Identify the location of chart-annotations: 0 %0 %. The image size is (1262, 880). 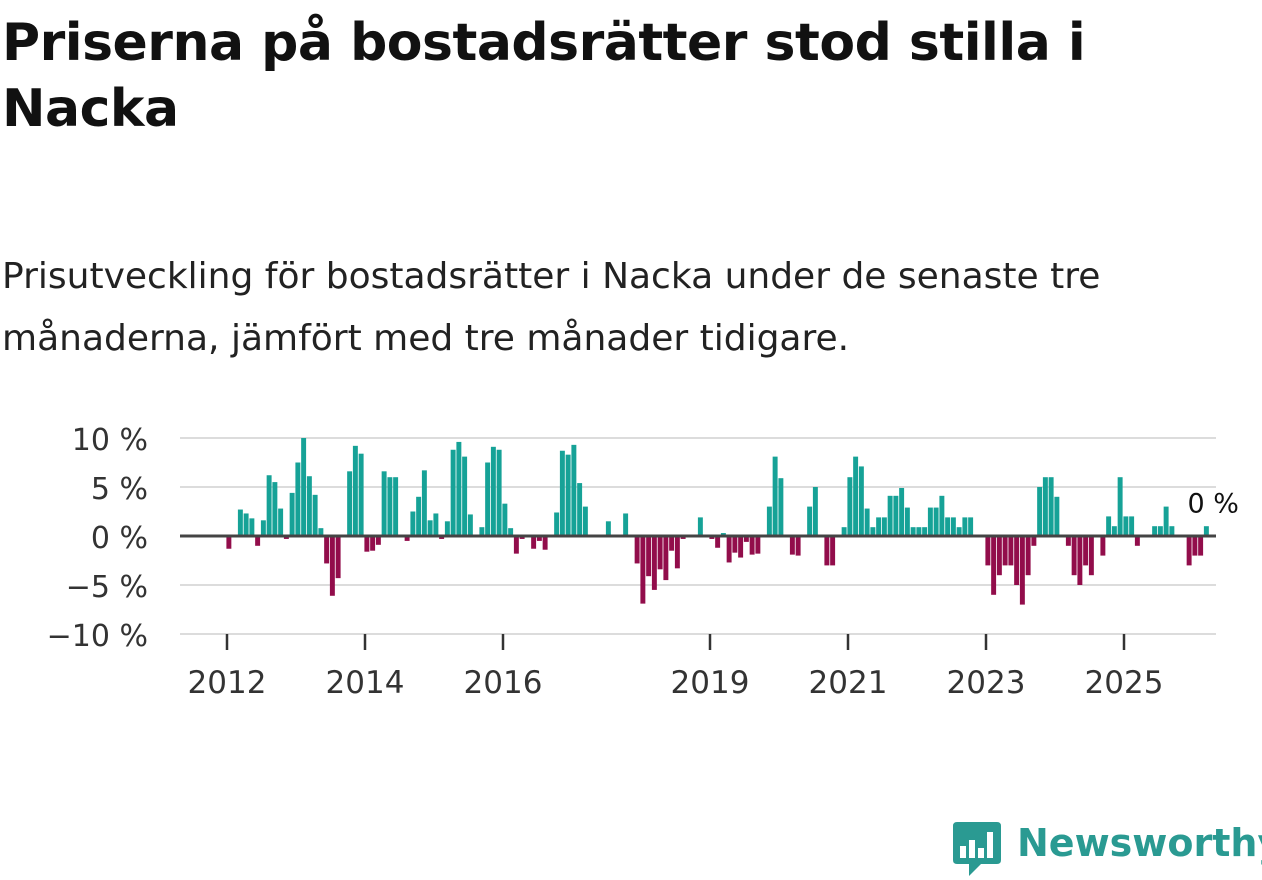
(1213, 503).